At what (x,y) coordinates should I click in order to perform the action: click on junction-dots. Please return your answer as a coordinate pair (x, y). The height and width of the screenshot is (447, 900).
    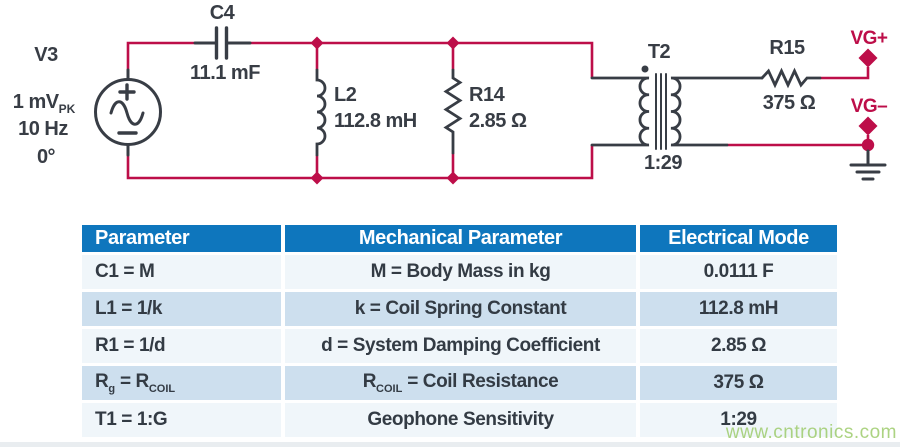
    Looking at the image, I should click on (385, 110).